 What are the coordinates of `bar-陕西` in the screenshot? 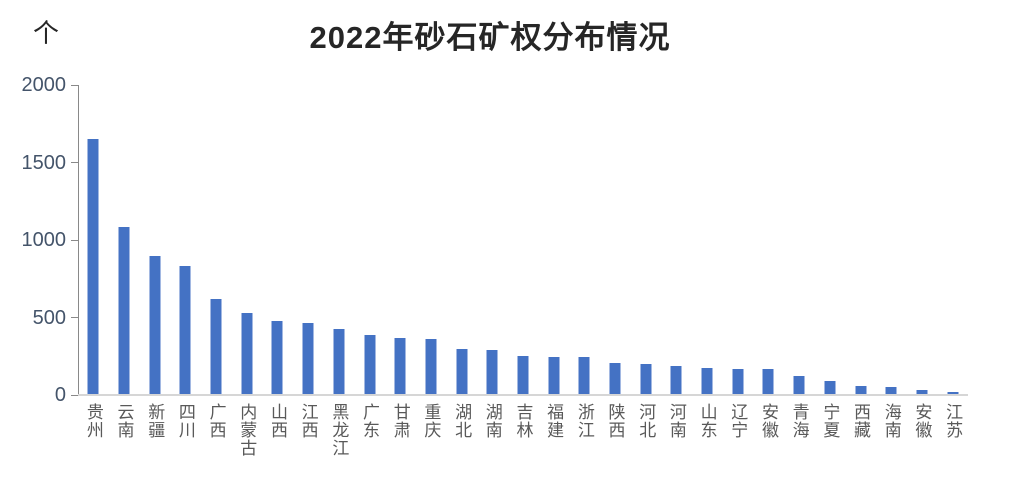 It's located at (615, 378).